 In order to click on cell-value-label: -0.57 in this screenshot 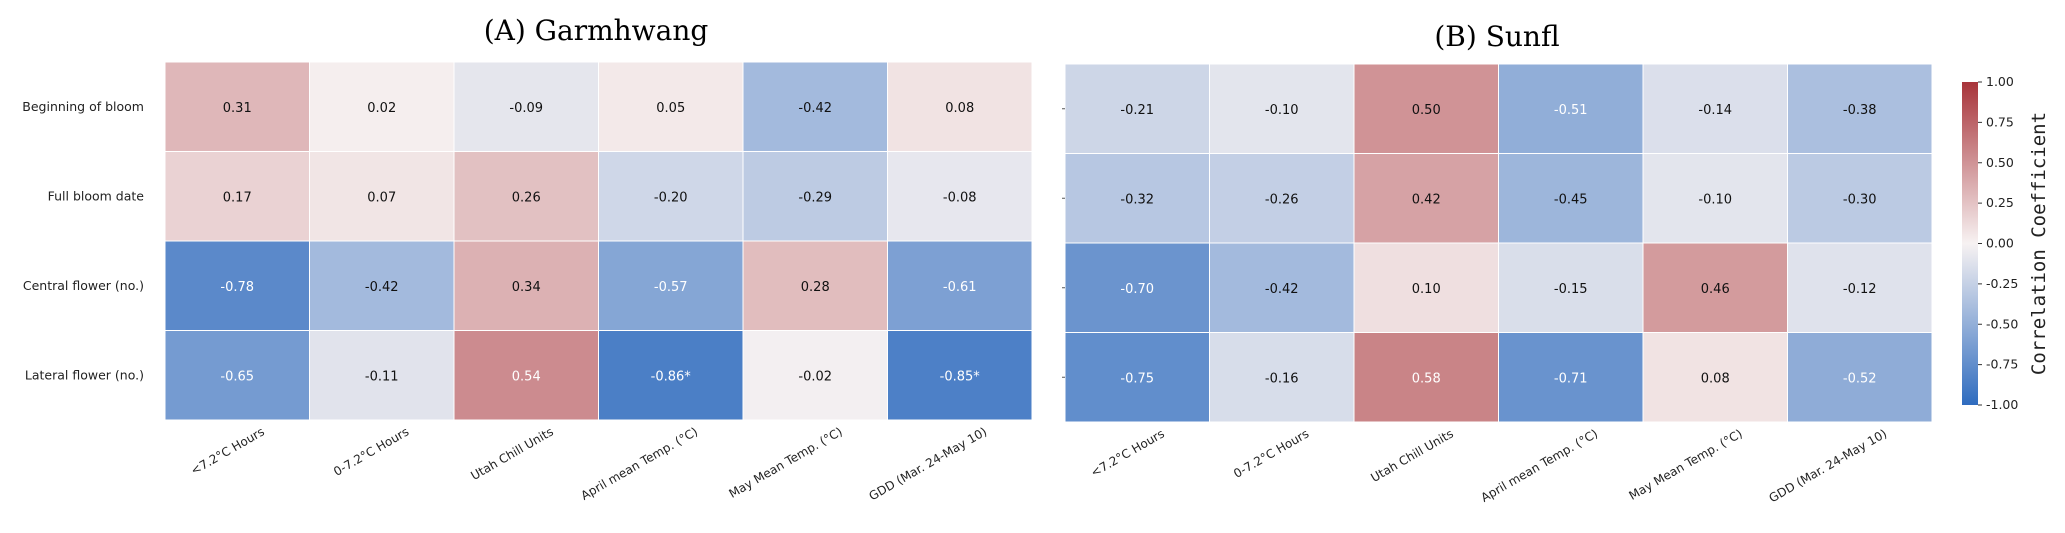, I will do `click(671, 287)`.